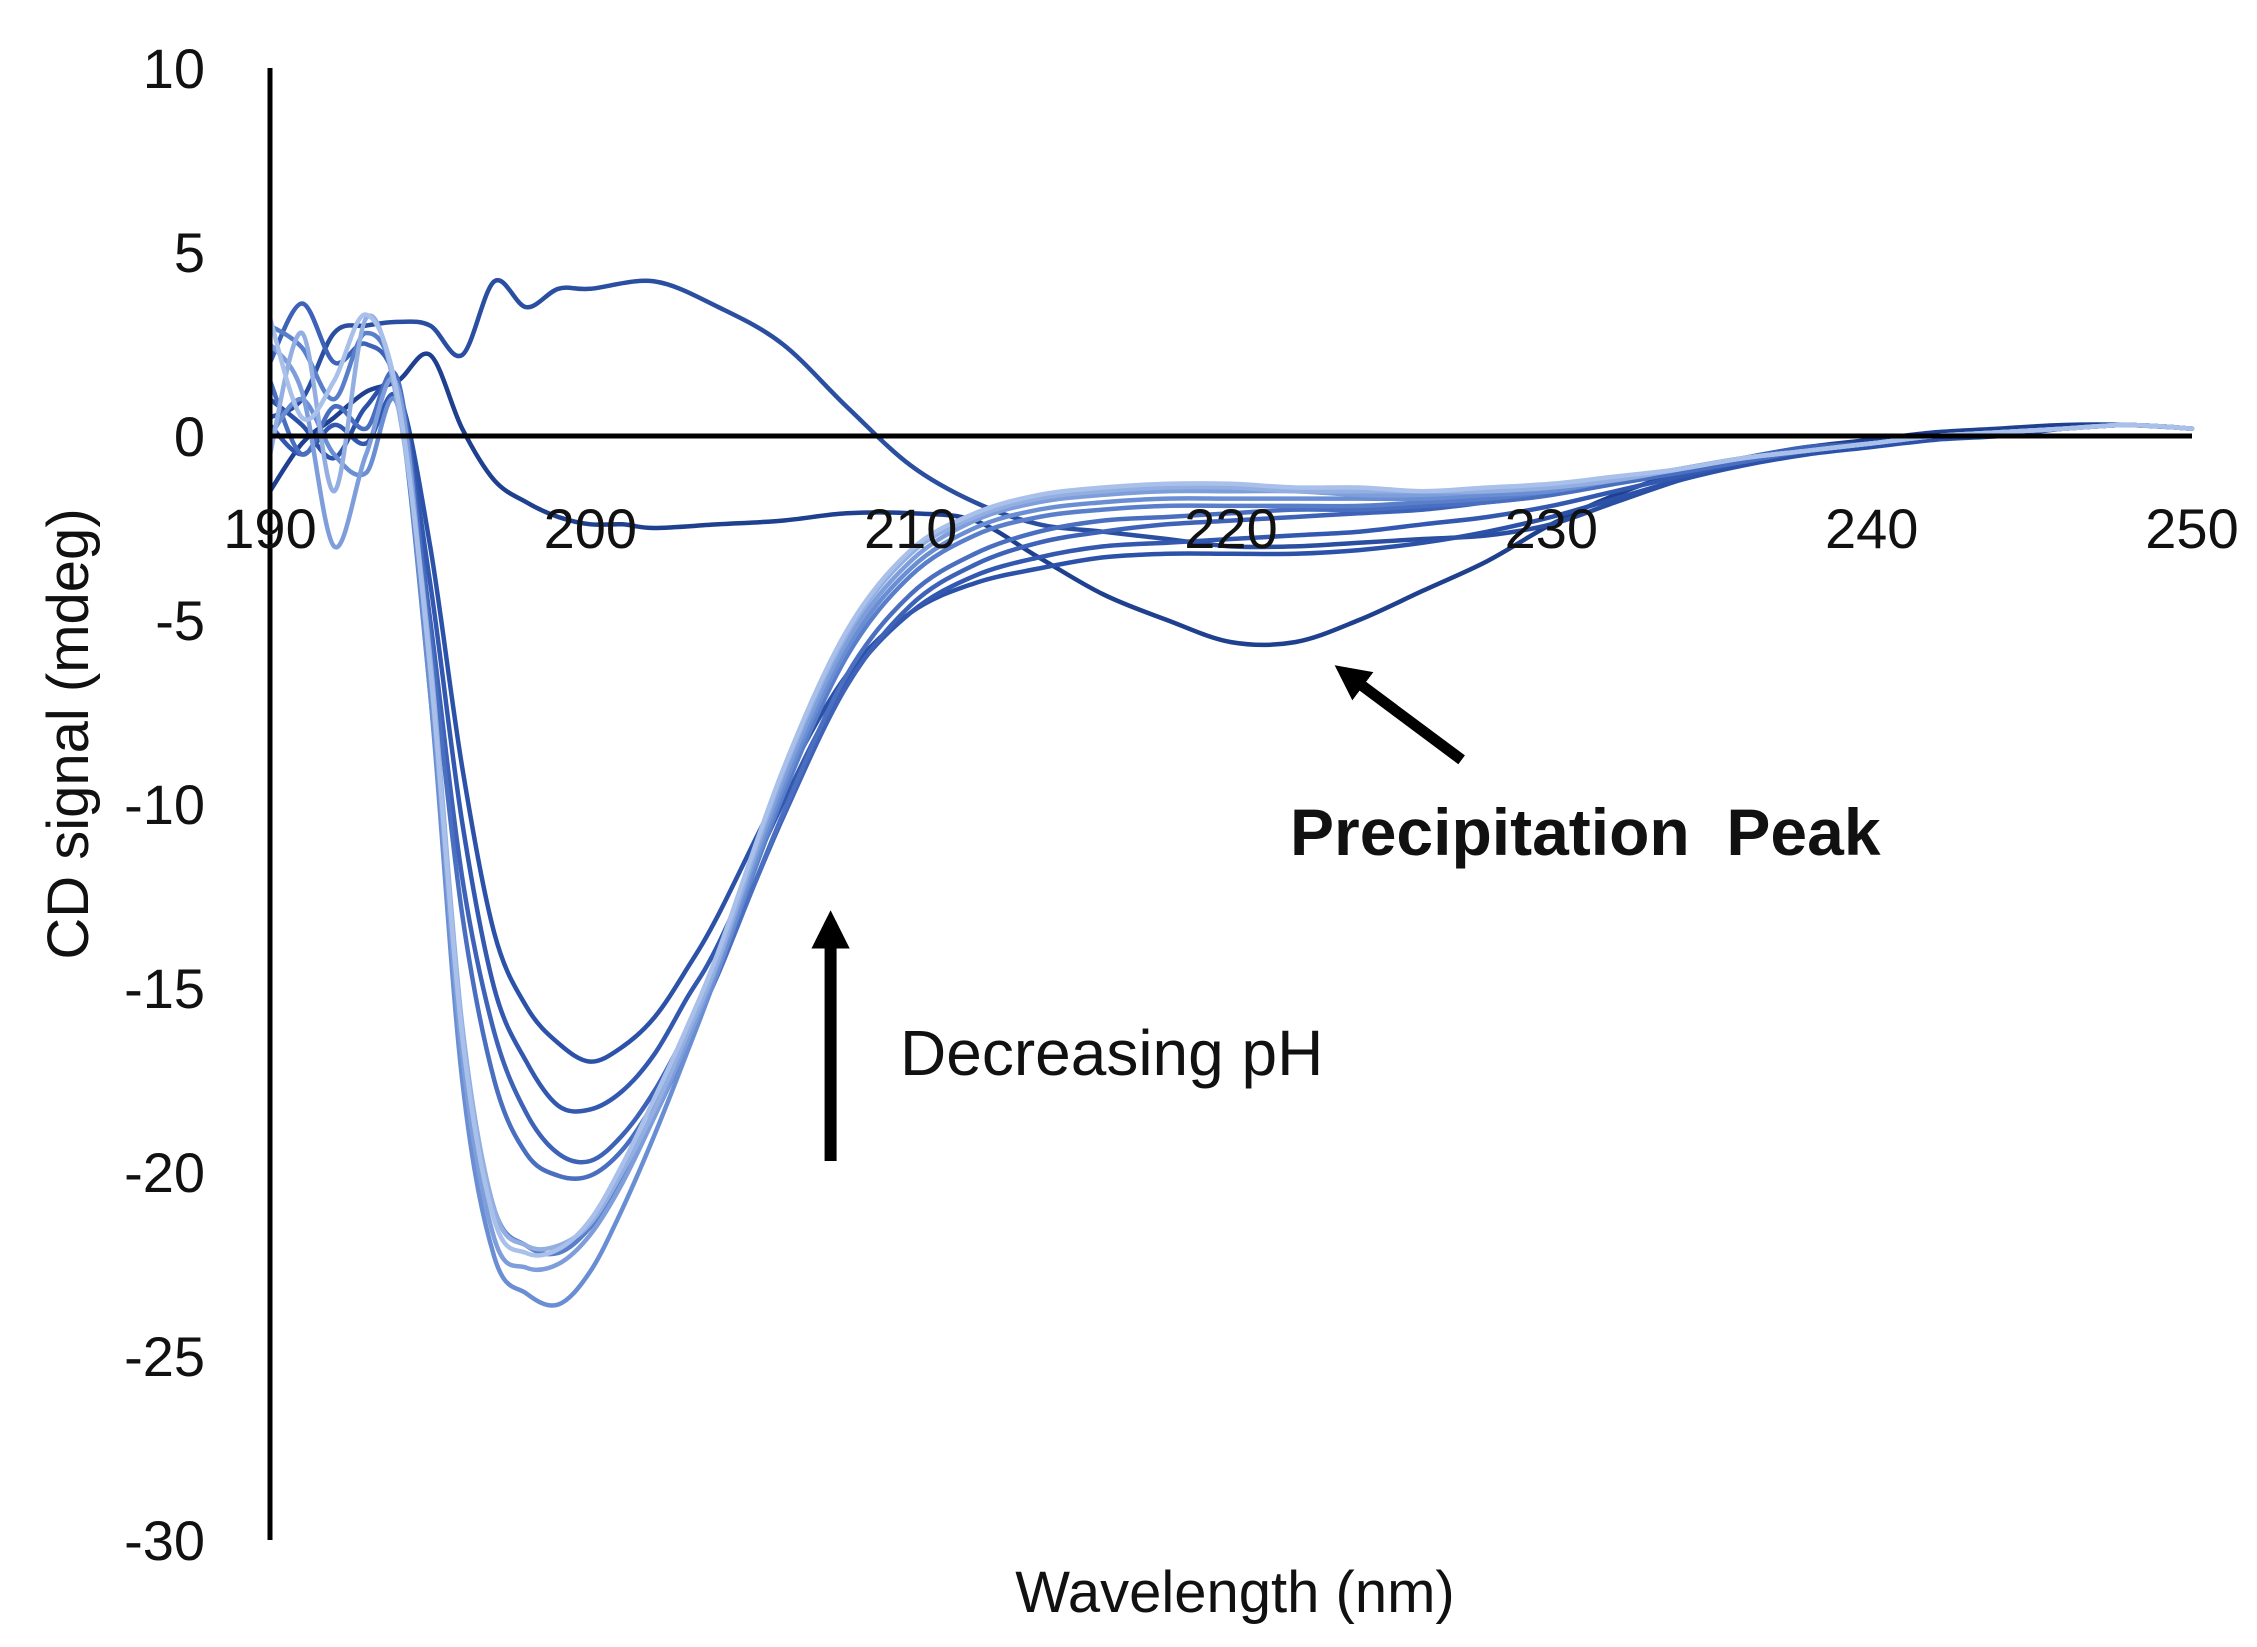 The height and width of the screenshot is (1647, 2257). What do you see at coordinates (164, 1540) in the screenshot?
I see `y-tick-label: -30` at bounding box center [164, 1540].